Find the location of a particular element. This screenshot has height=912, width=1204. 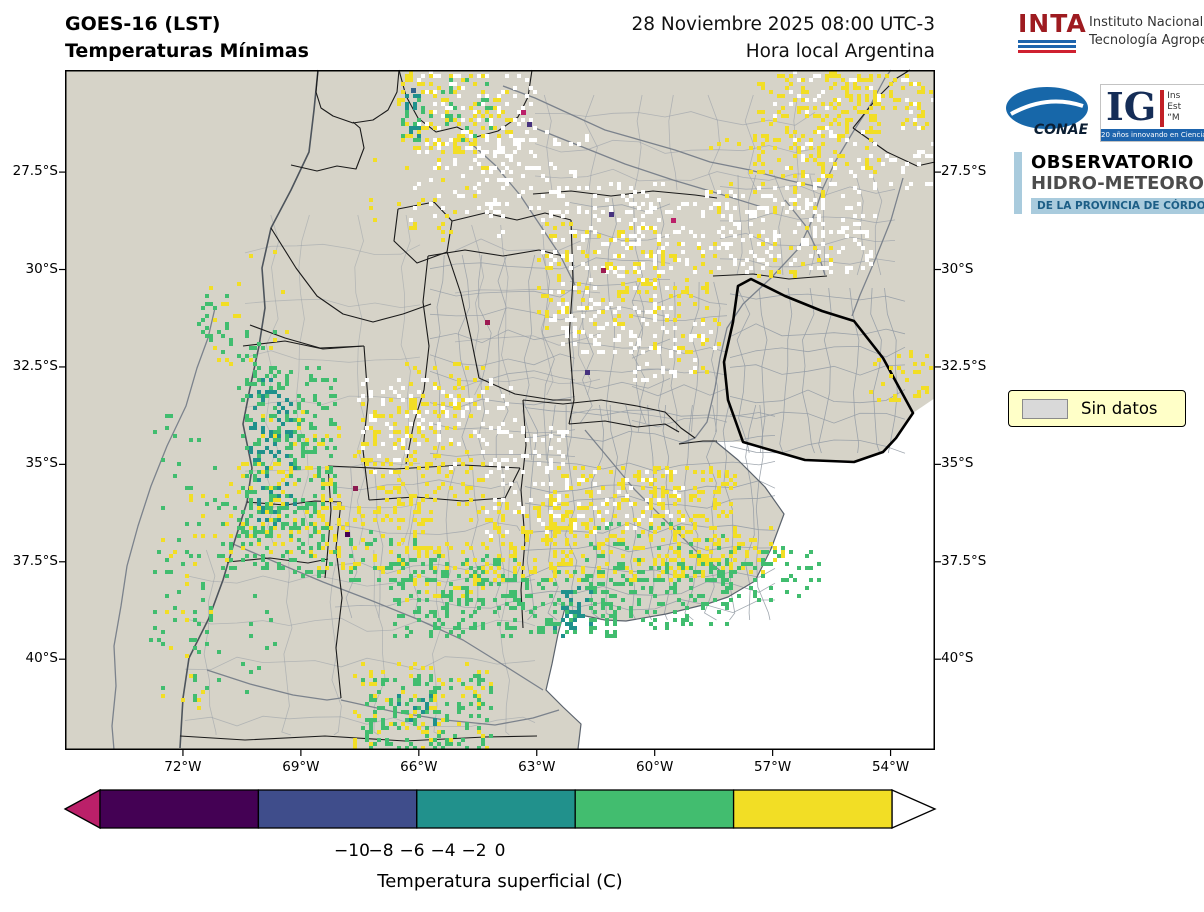

colorbar-over-arrow is located at coordinates (914, 809).